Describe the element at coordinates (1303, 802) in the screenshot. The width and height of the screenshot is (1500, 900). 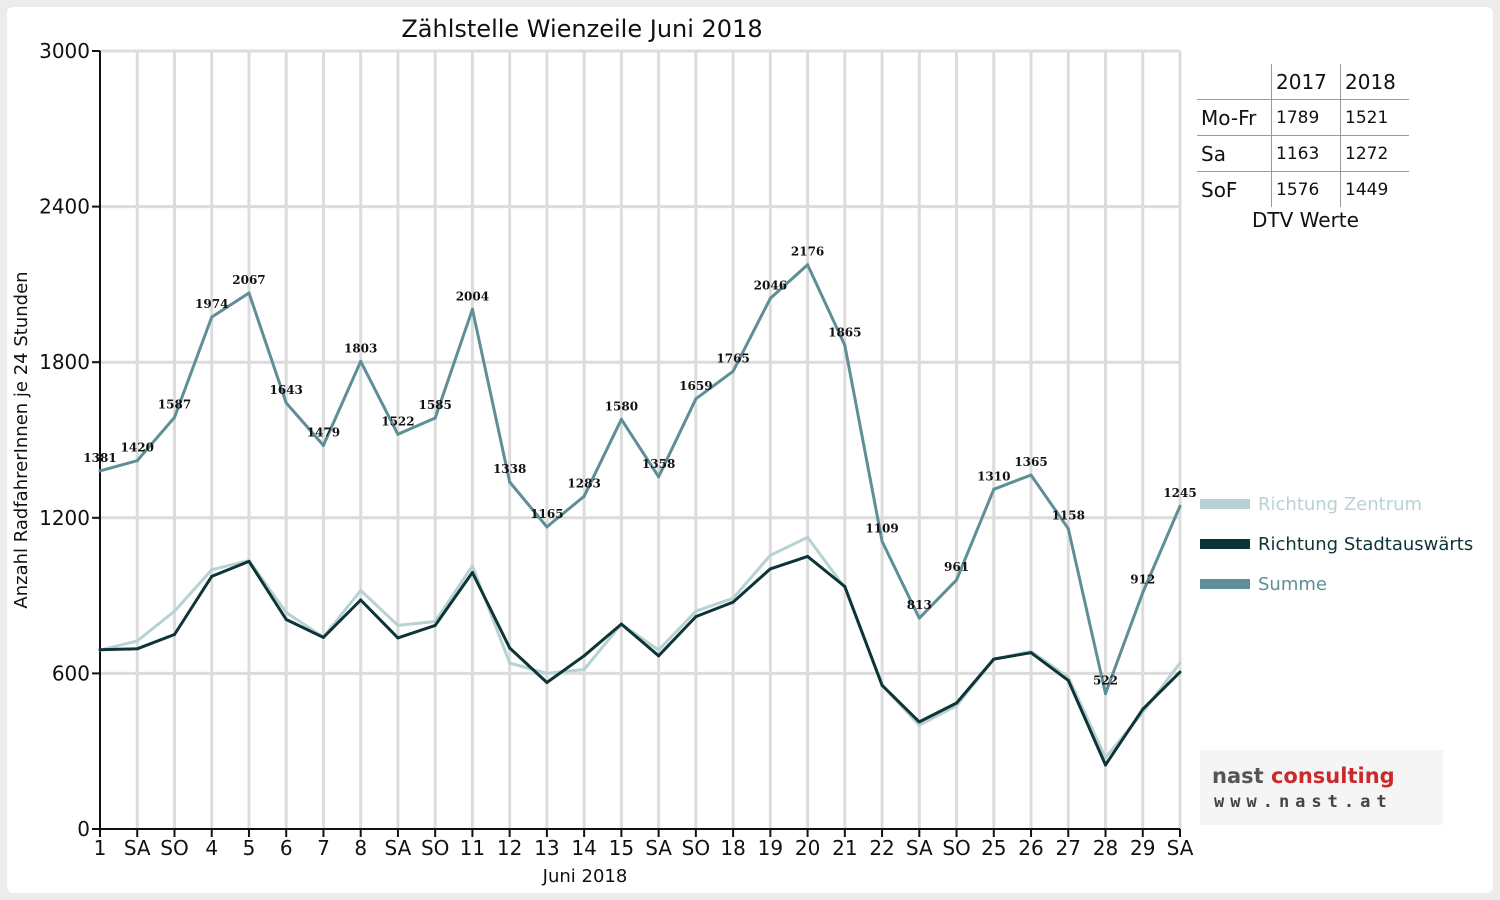
I see `logo-url: www.nast.at` at that location.